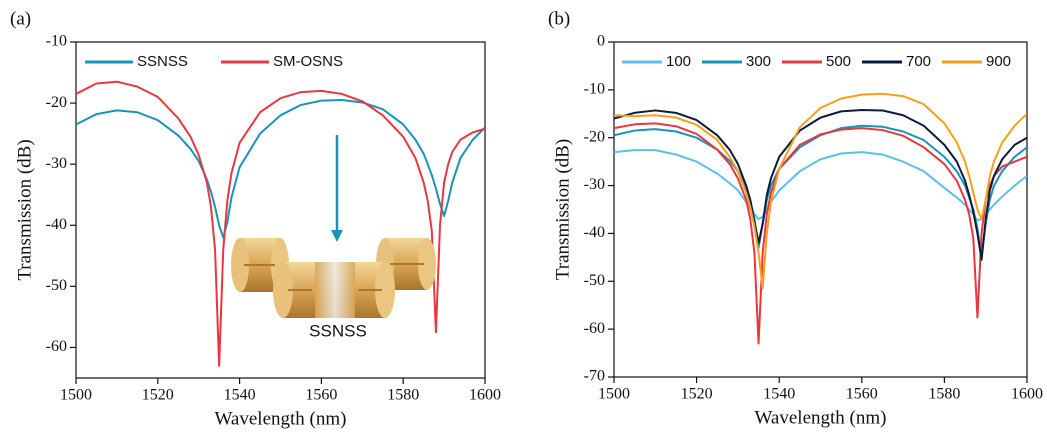 This screenshot has width=1047, height=434. What do you see at coordinates (338, 330) in the screenshot?
I see `inset-label: SSNSS` at bounding box center [338, 330].